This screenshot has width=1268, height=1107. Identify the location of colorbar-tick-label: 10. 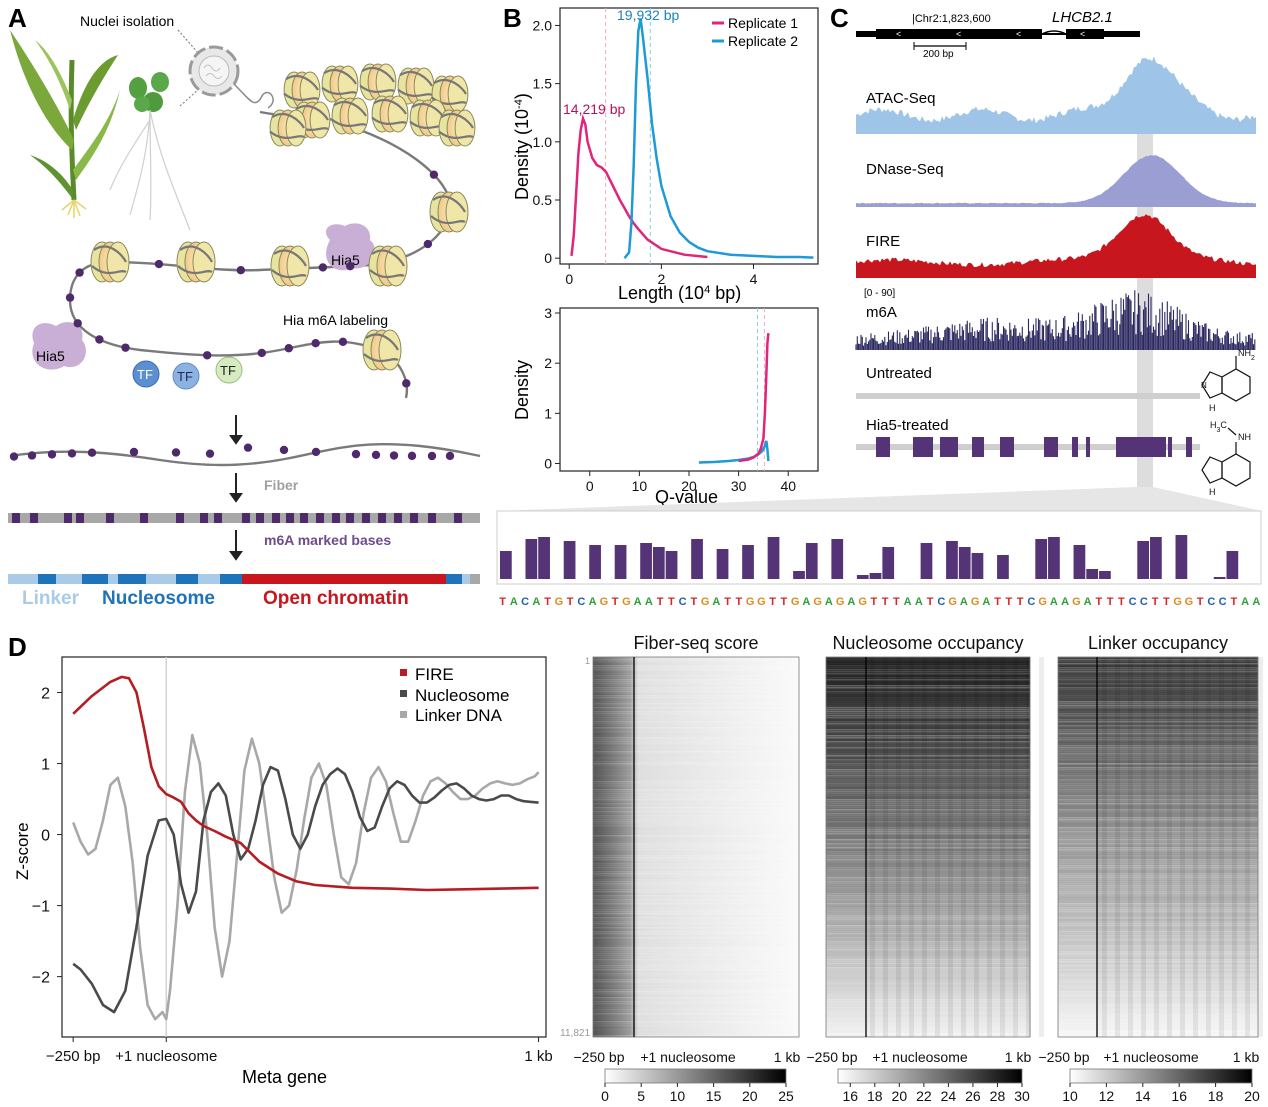
(1070, 1096).